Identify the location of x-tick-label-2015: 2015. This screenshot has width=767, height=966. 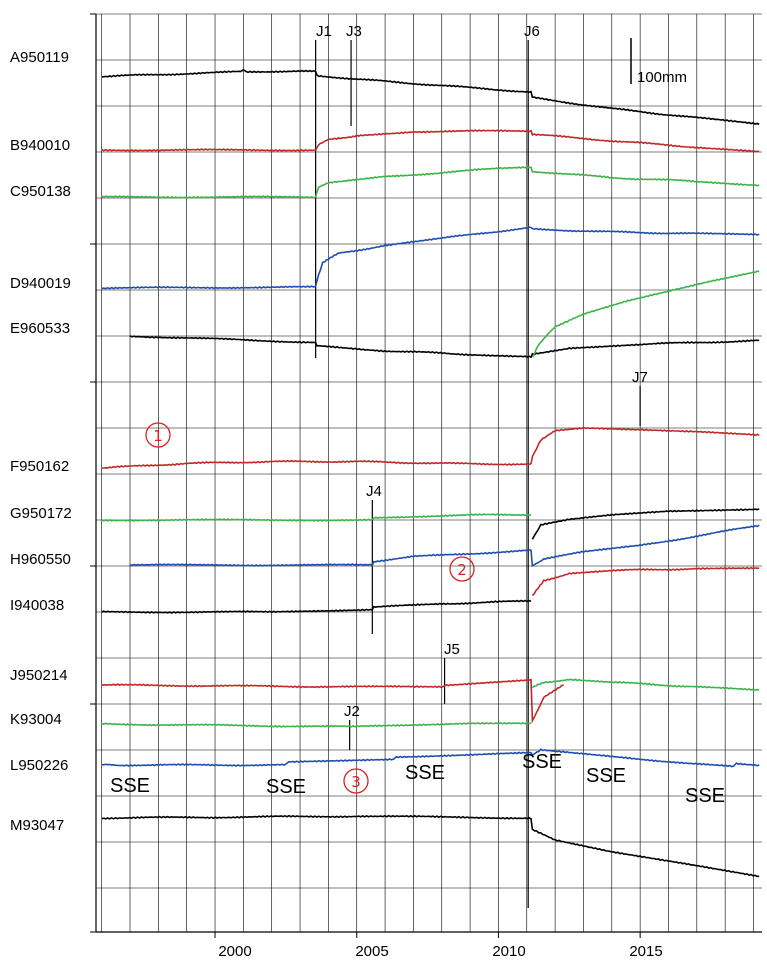
(645, 951).